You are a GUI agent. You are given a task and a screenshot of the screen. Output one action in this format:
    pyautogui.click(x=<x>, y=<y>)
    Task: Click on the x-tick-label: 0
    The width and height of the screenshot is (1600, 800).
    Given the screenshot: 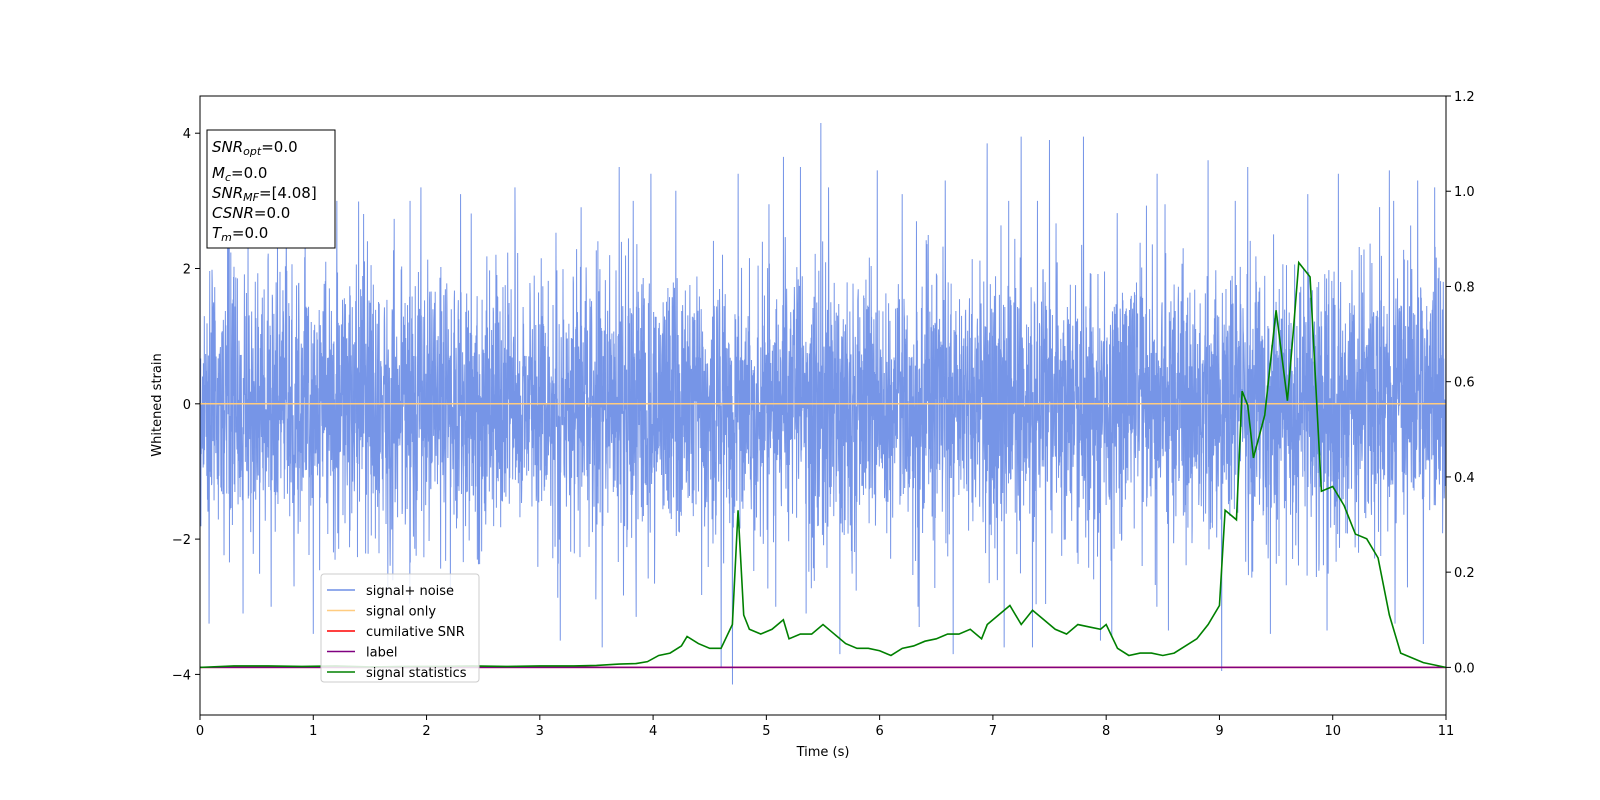 What is the action you would take?
    pyautogui.click(x=200, y=731)
    